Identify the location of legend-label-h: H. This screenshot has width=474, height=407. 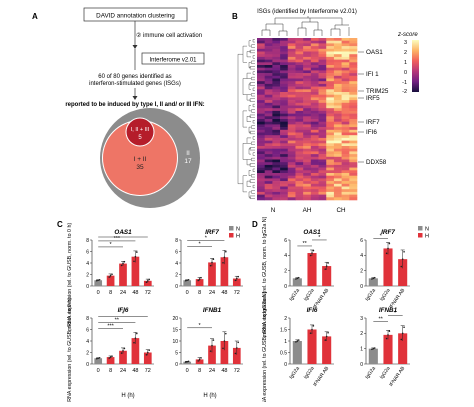
(238, 237).